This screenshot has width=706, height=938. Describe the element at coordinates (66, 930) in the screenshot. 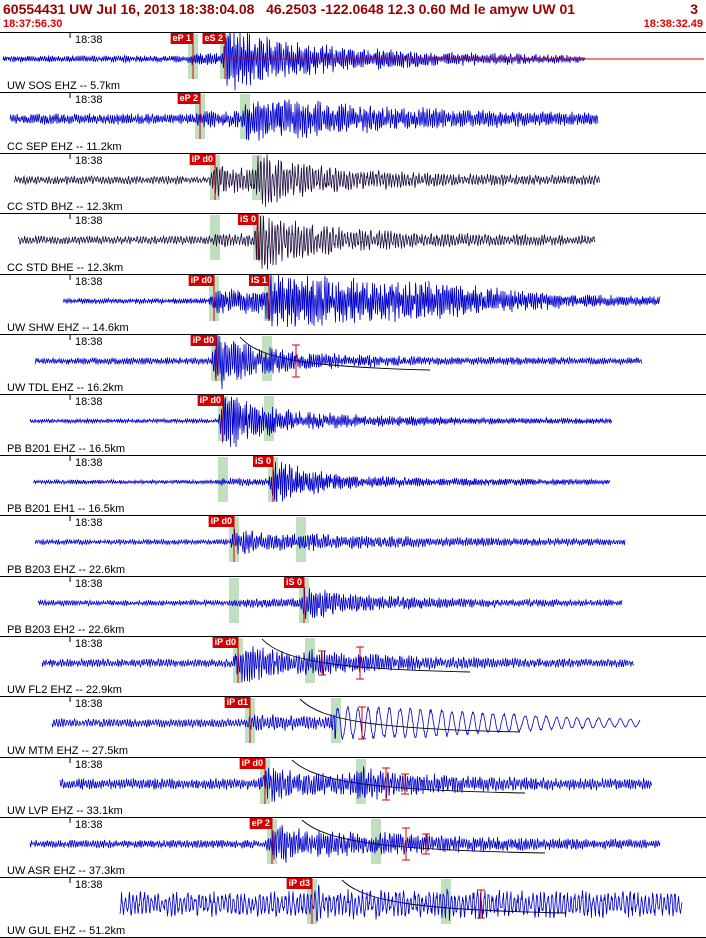

I see `station-label: UW GUL EHZ -- 51.2km` at that location.